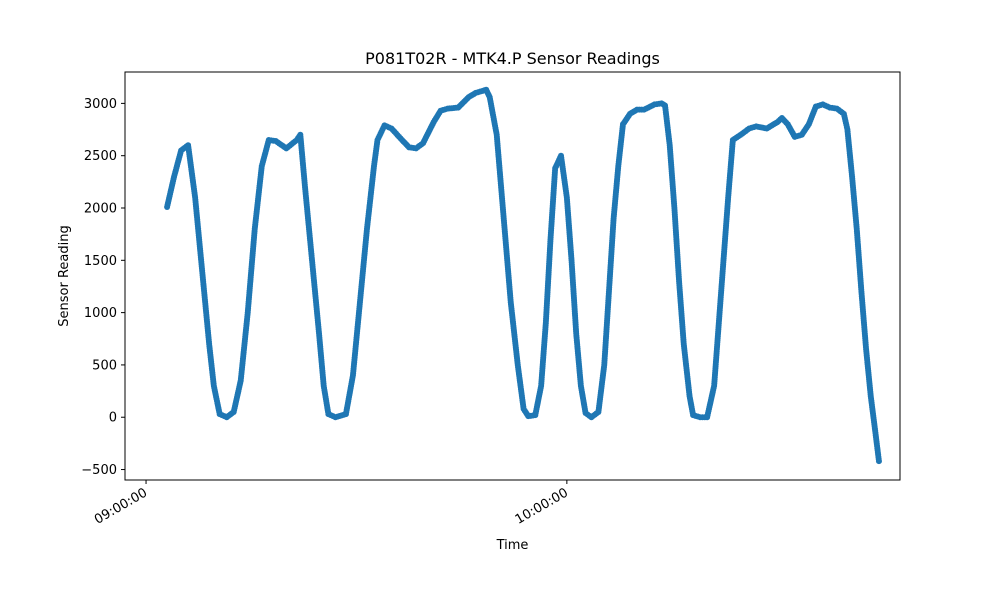 The height and width of the screenshot is (600, 1000). What do you see at coordinates (100, 156) in the screenshot?
I see `y-tick-label: 2500` at bounding box center [100, 156].